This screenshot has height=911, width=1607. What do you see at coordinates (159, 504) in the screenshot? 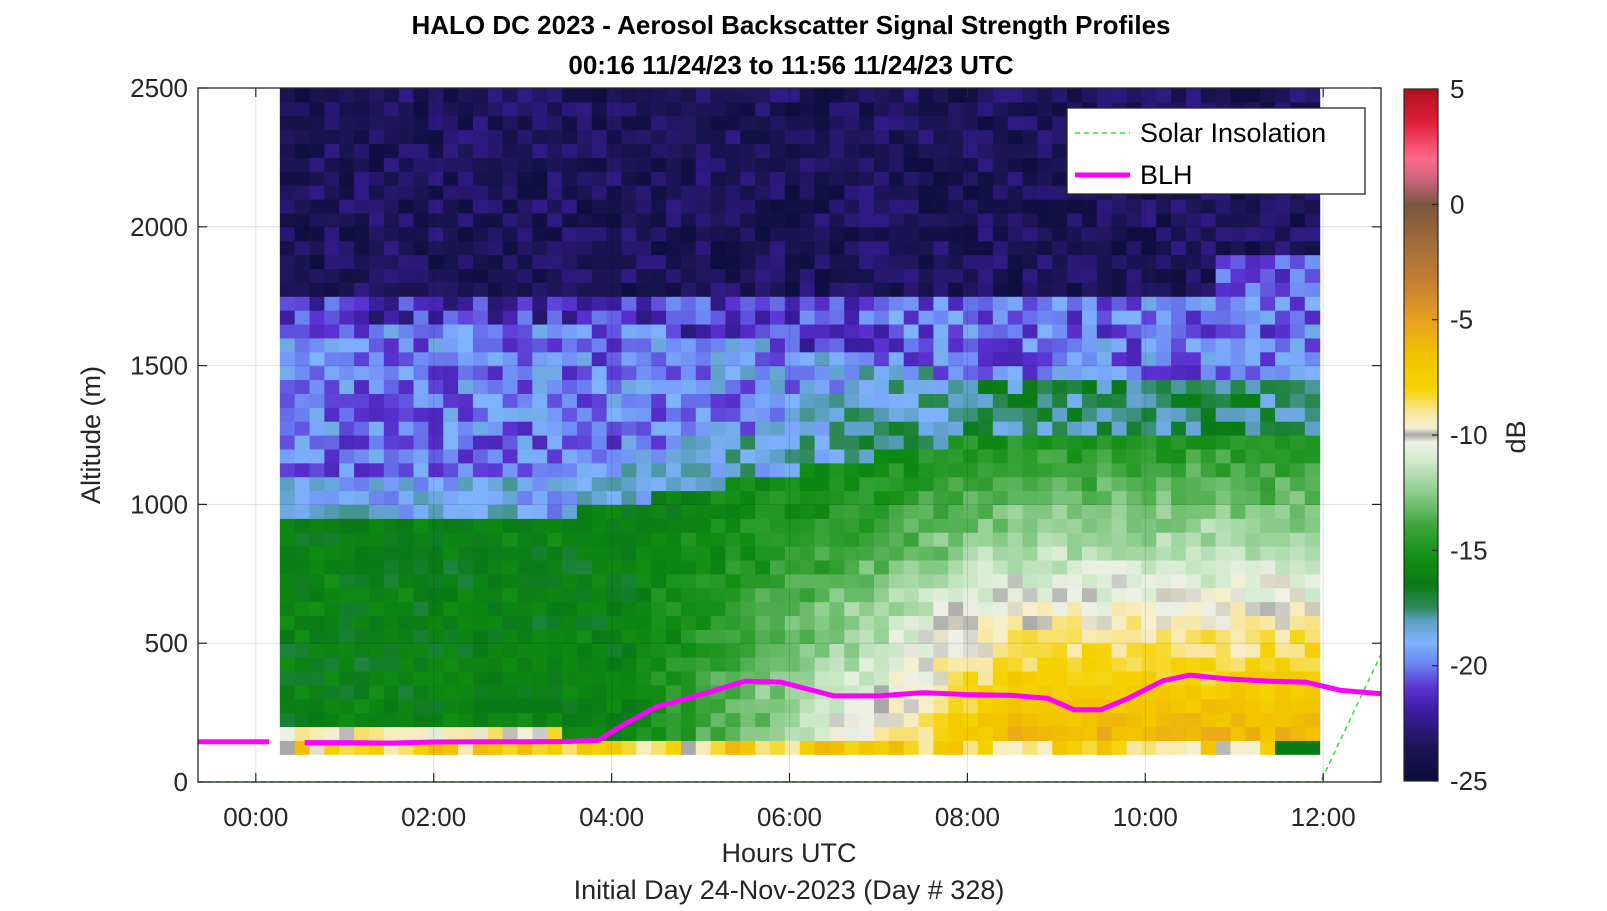
I see `y-tick-label: 1000` at bounding box center [159, 504].